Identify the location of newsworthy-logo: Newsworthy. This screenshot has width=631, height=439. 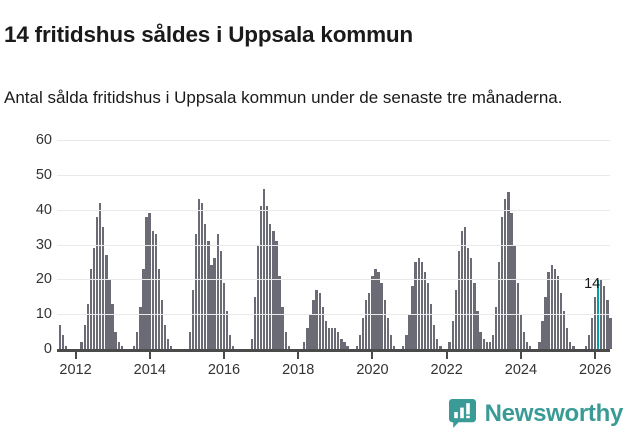
(536, 413).